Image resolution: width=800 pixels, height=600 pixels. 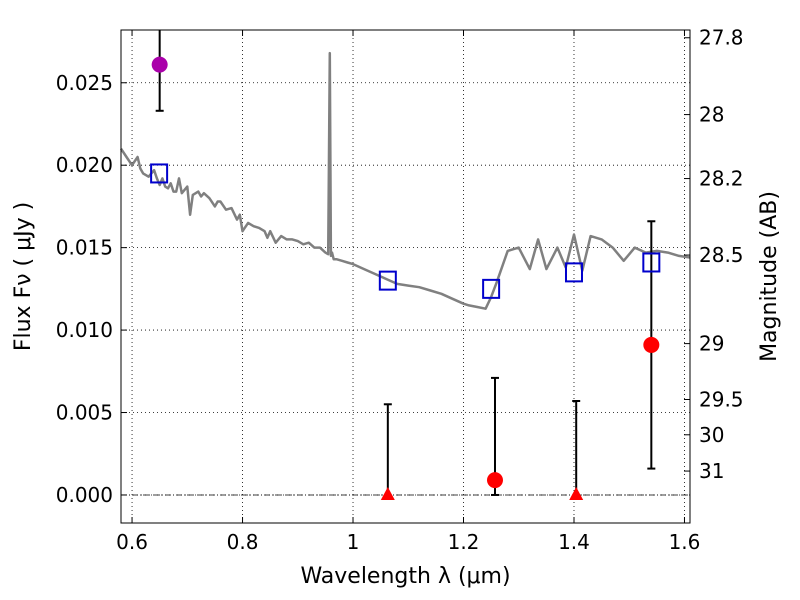 I want to click on y-tick-label: 0.025, so click(x=84, y=83).